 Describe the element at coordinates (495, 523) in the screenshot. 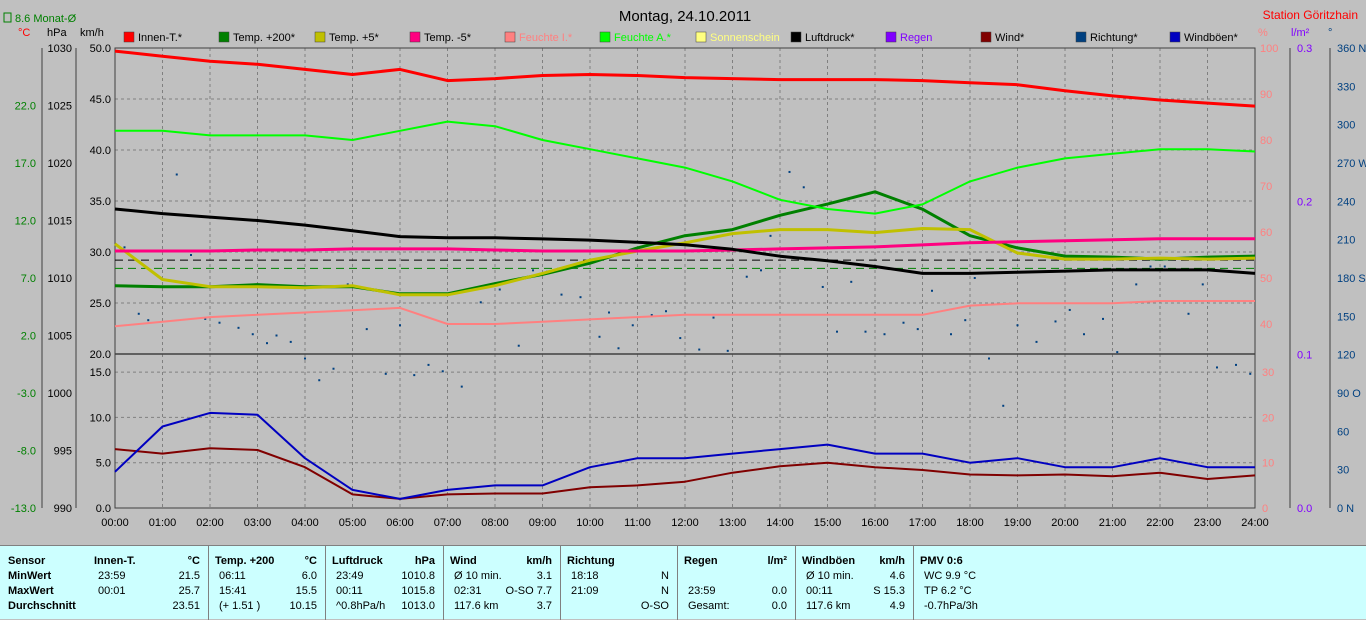

I see `x-tick-label: 08:00` at that location.